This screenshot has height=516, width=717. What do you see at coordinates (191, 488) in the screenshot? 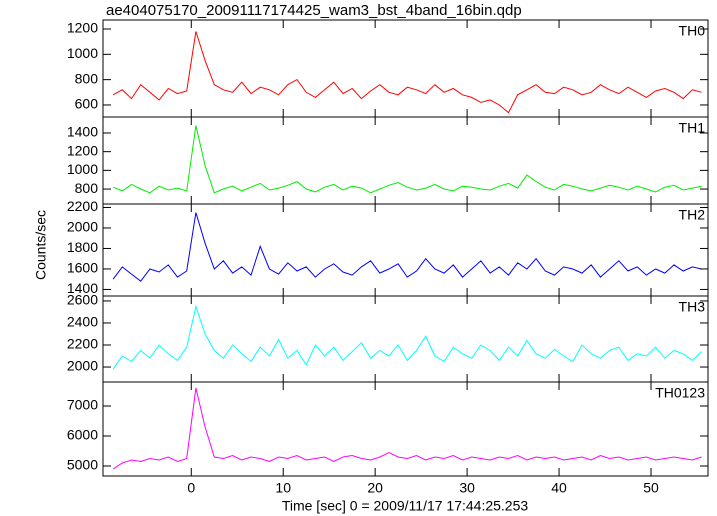
I see `x-tick-label: 0` at bounding box center [191, 488].